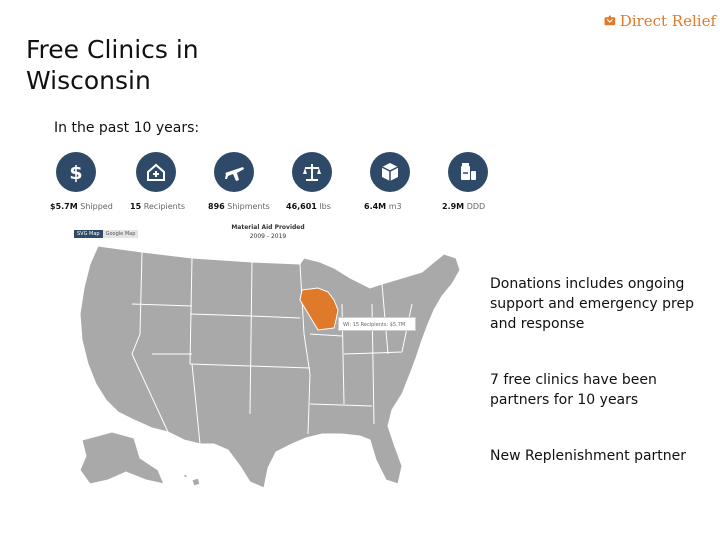 The height and width of the screenshot is (540, 720). I want to click on stat-label: 15 Recipients, so click(158, 206).